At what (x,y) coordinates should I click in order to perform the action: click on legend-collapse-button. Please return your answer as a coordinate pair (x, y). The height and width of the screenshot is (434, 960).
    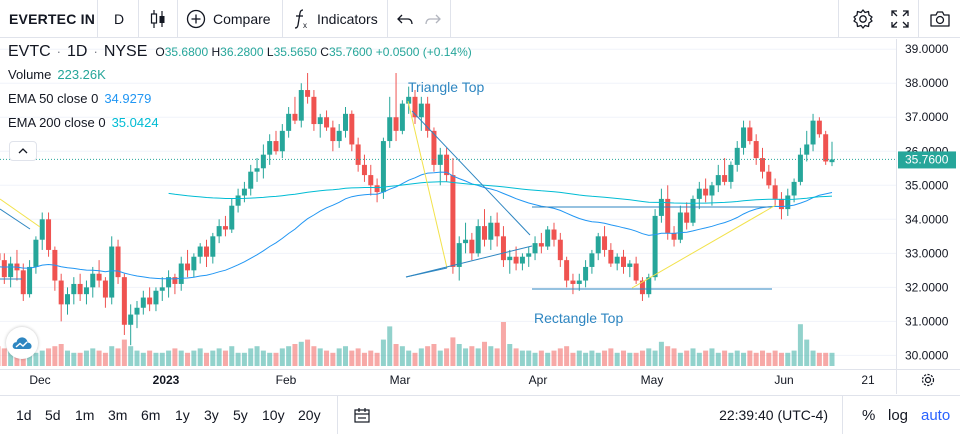
    Looking at the image, I should click on (23, 151).